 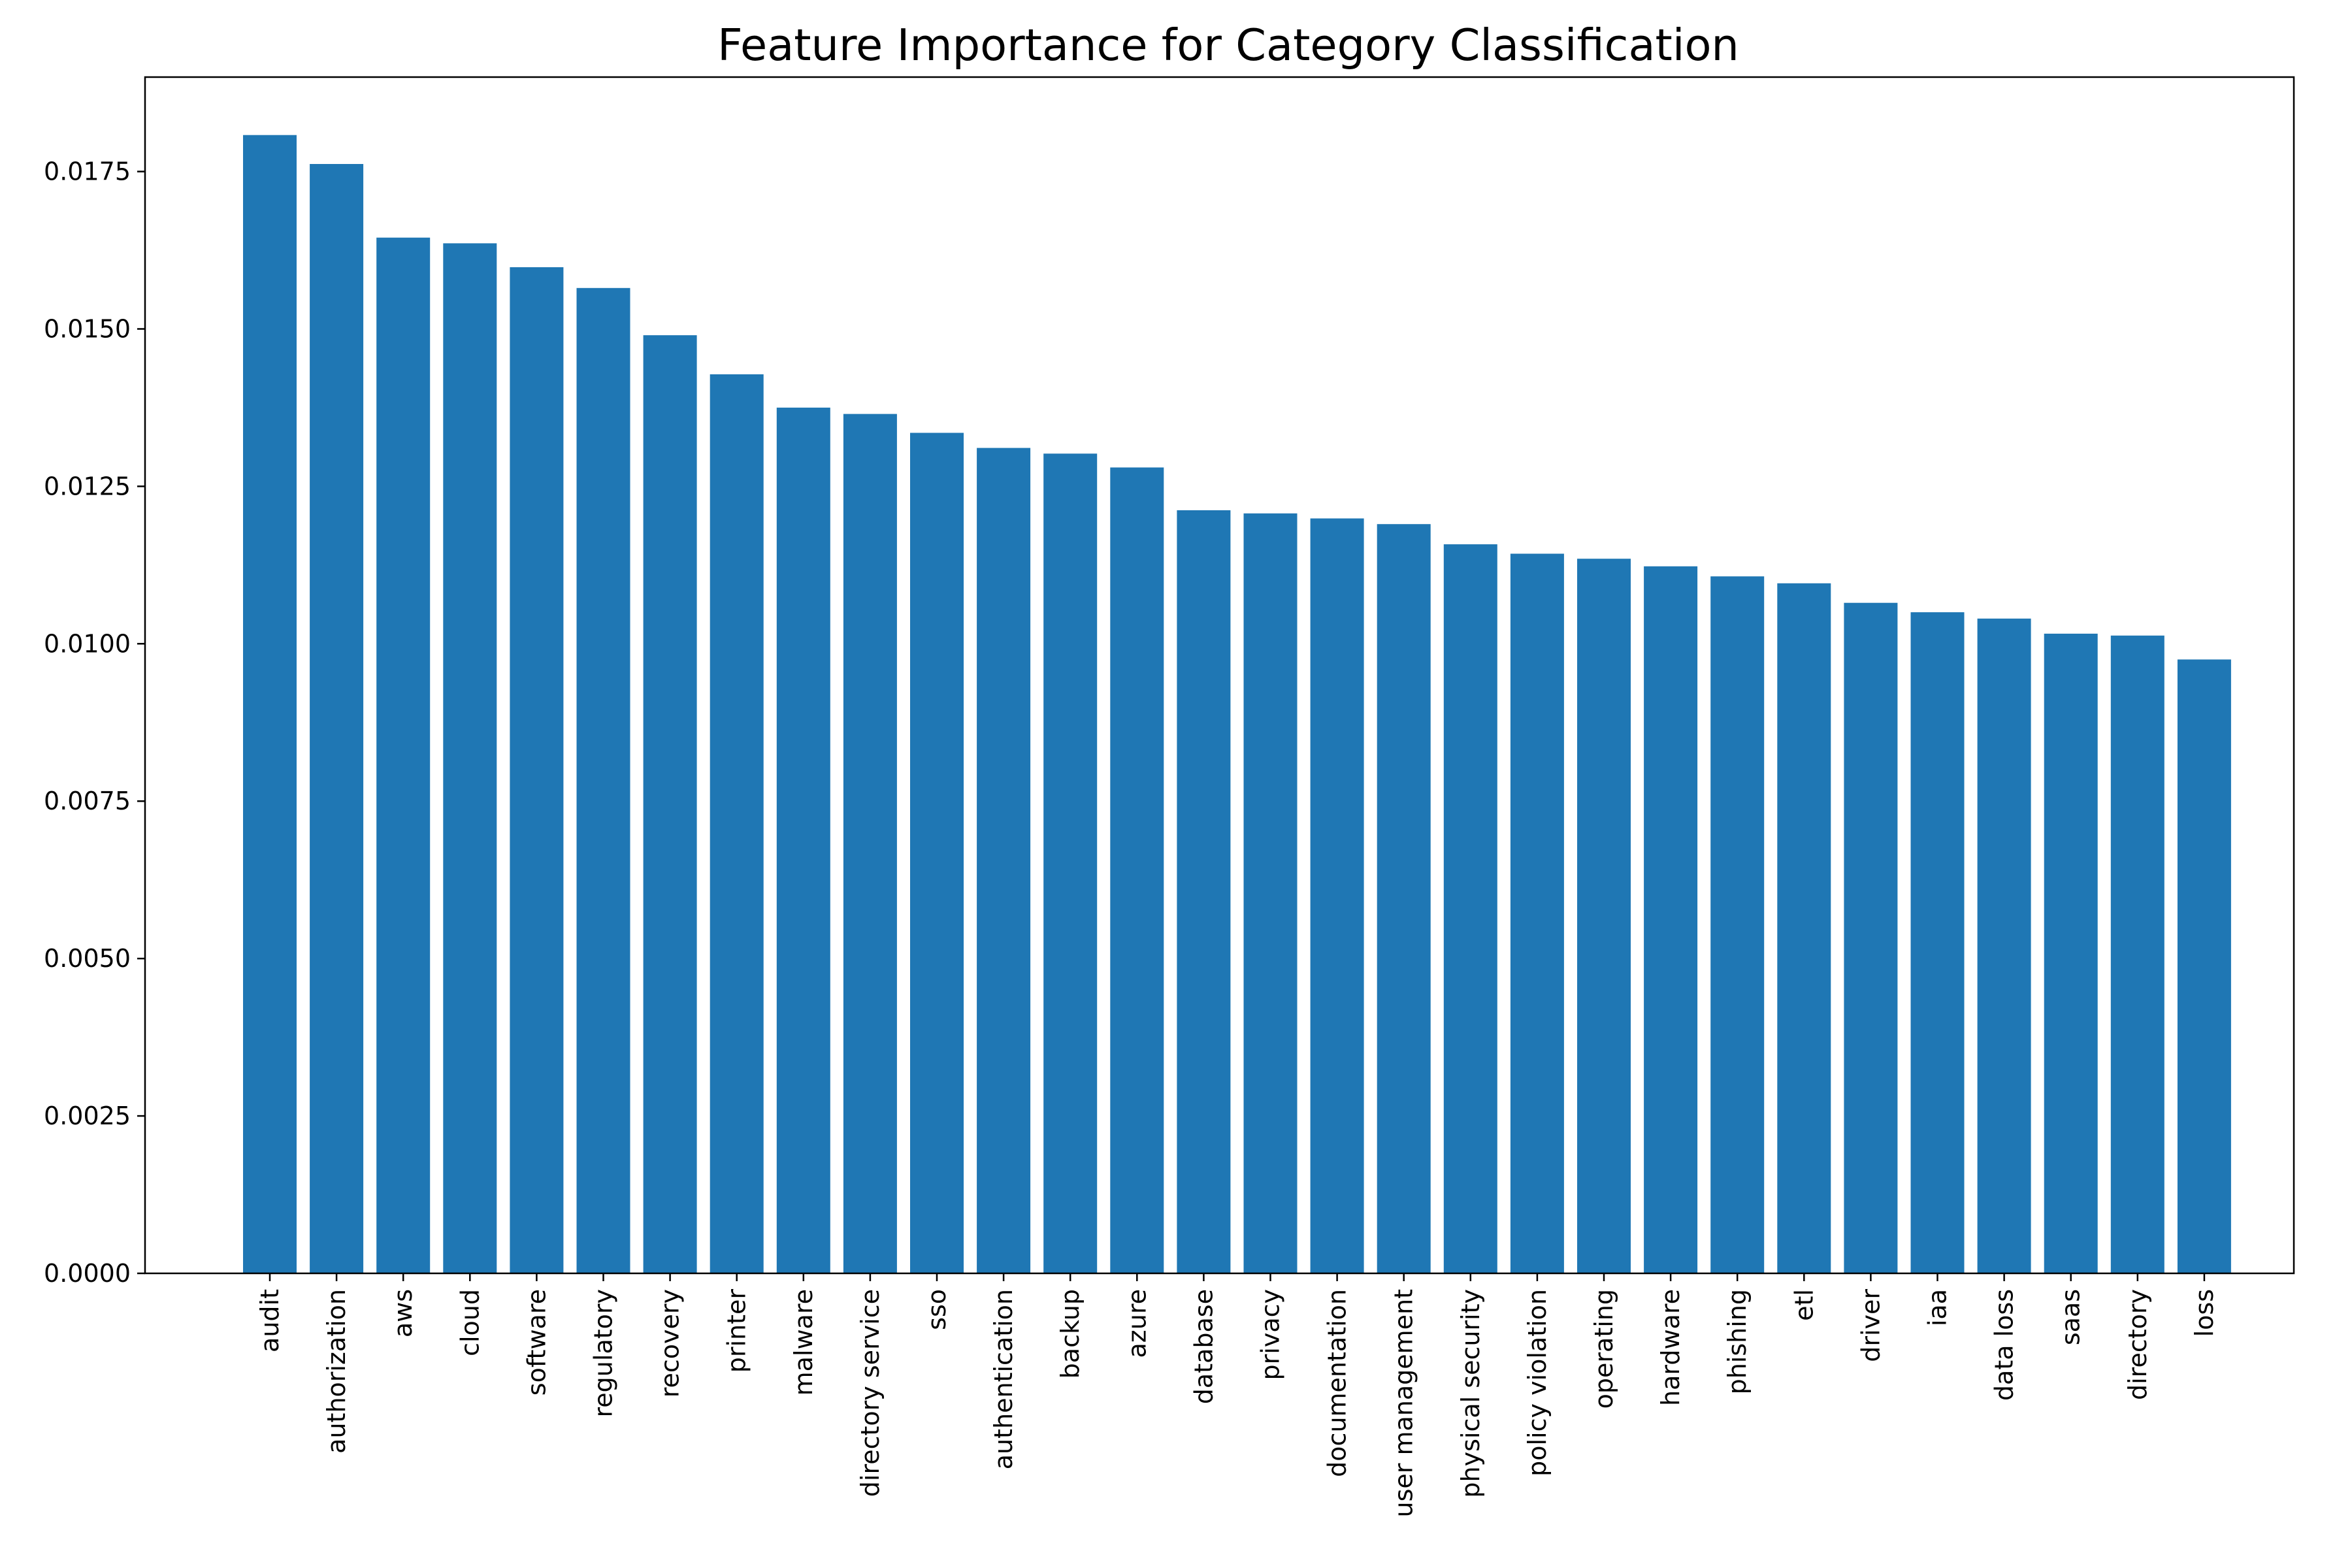 I want to click on x-tick-label: saas, so click(x=2071, y=1317).